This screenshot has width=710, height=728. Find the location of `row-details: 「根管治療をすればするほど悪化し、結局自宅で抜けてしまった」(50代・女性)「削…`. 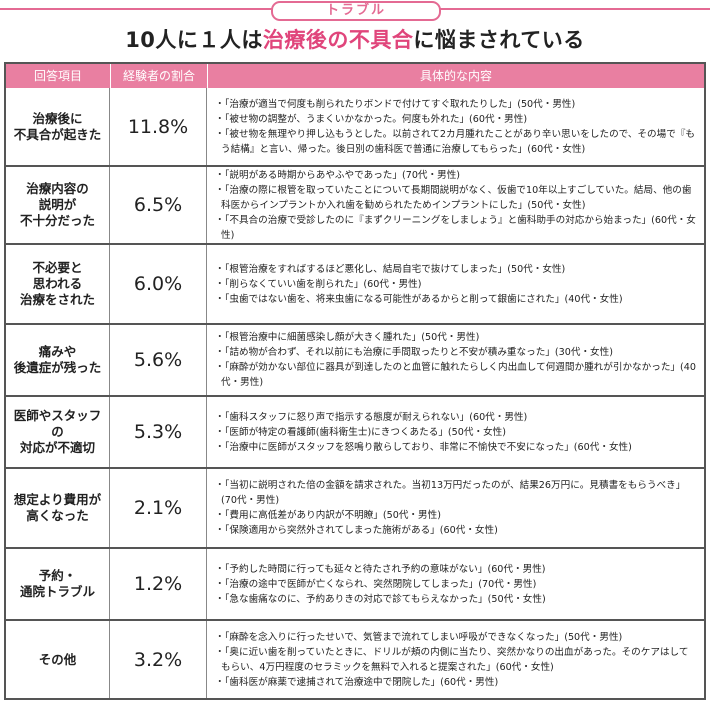

row-details: 「根管治療をすればするほど悪化し、結局自宅で抜けてしまった」(50代・女性)「削… is located at coordinates (455, 284).